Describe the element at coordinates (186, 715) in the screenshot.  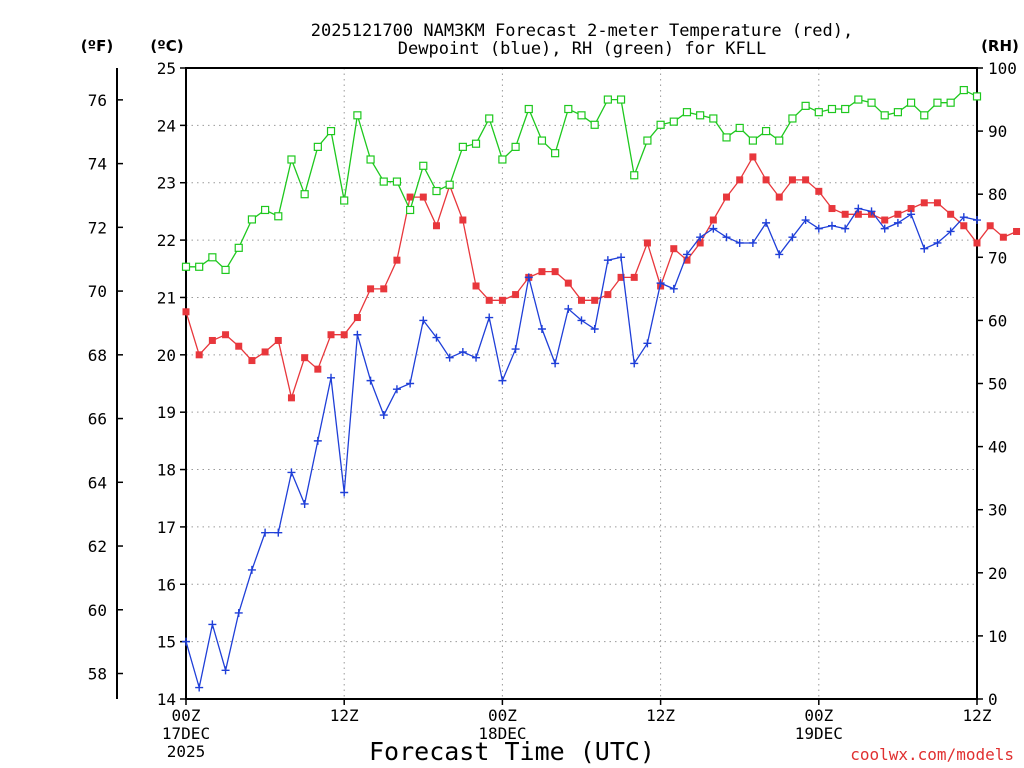
I see `x-tick-label: 00Z` at that location.